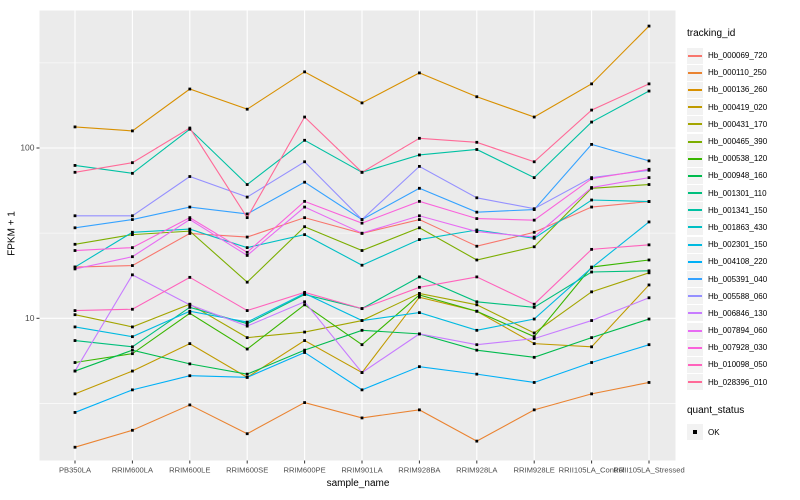  I want to click on legend-item-Hb_028396_010: Hb_028396_010, so click(743, 382).